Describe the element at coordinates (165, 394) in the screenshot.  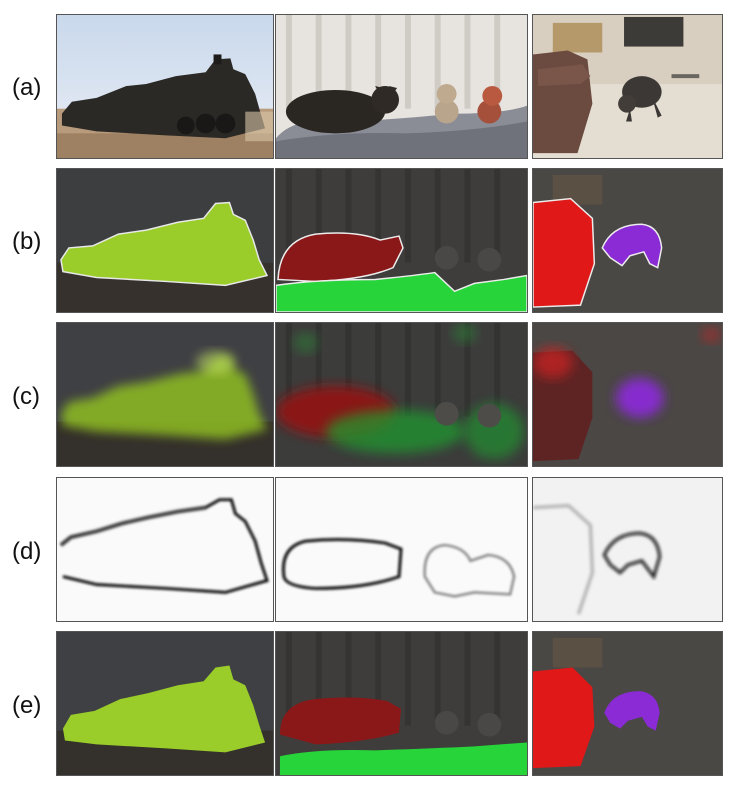
I see `panel-c-train-pred` at that location.